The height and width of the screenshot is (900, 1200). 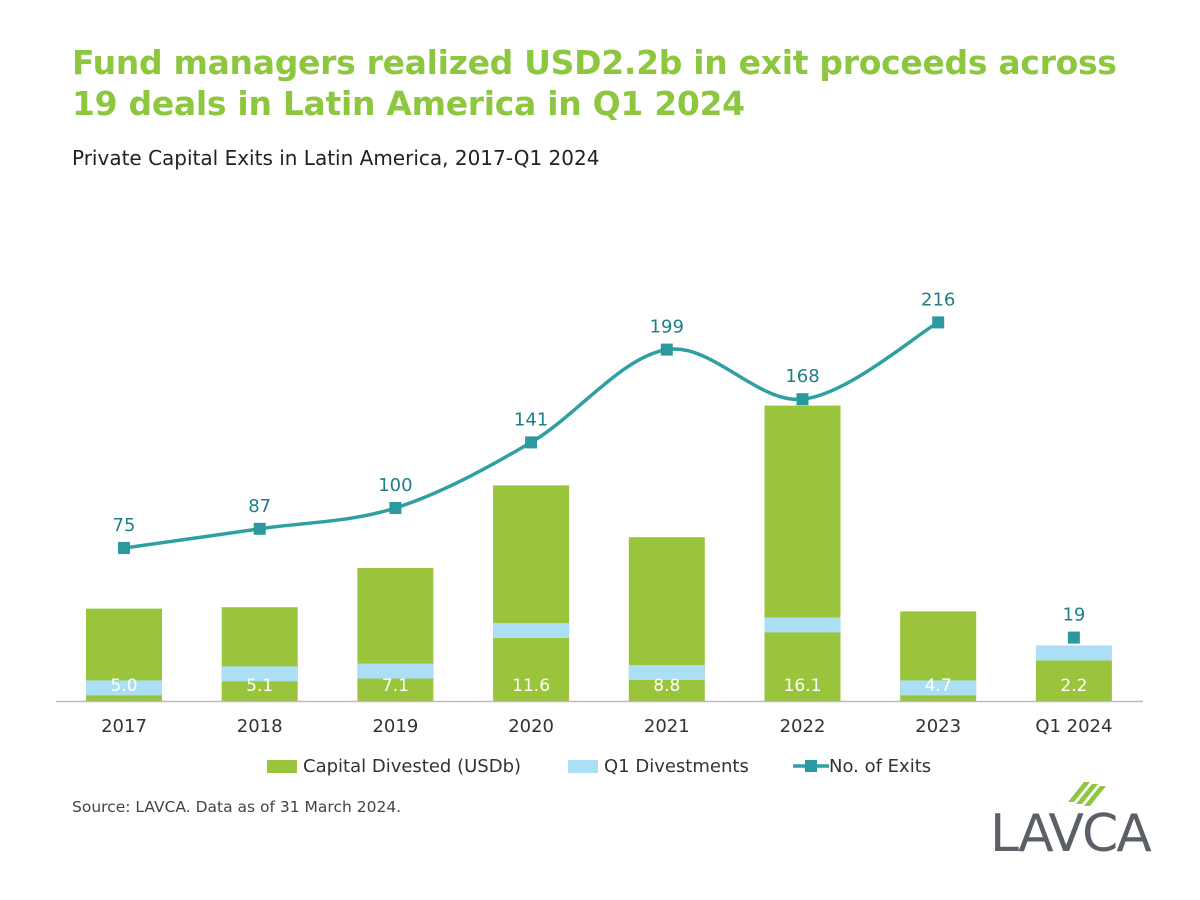 I want to click on legend-q1-swatch, so click(x=583, y=766).